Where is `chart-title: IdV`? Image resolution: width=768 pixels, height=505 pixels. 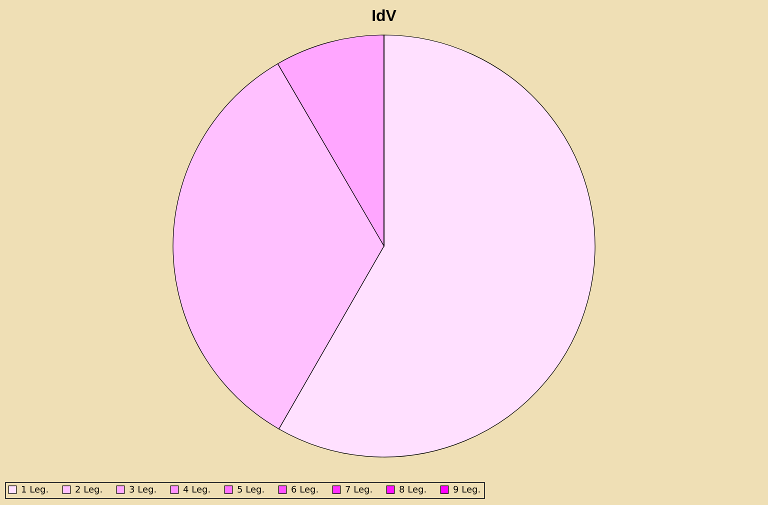 chart-title: IdV is located at coordinates (384, 16).